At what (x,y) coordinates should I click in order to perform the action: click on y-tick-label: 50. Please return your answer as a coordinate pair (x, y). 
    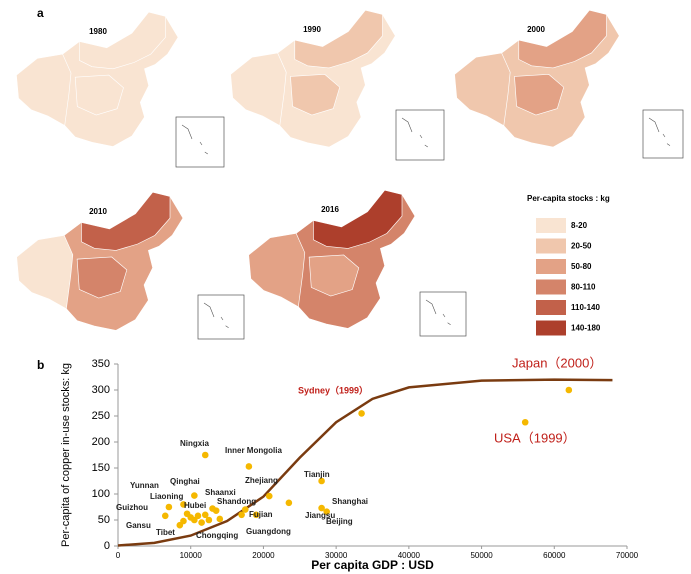
    Looking at the image, I should click on (104, 520).